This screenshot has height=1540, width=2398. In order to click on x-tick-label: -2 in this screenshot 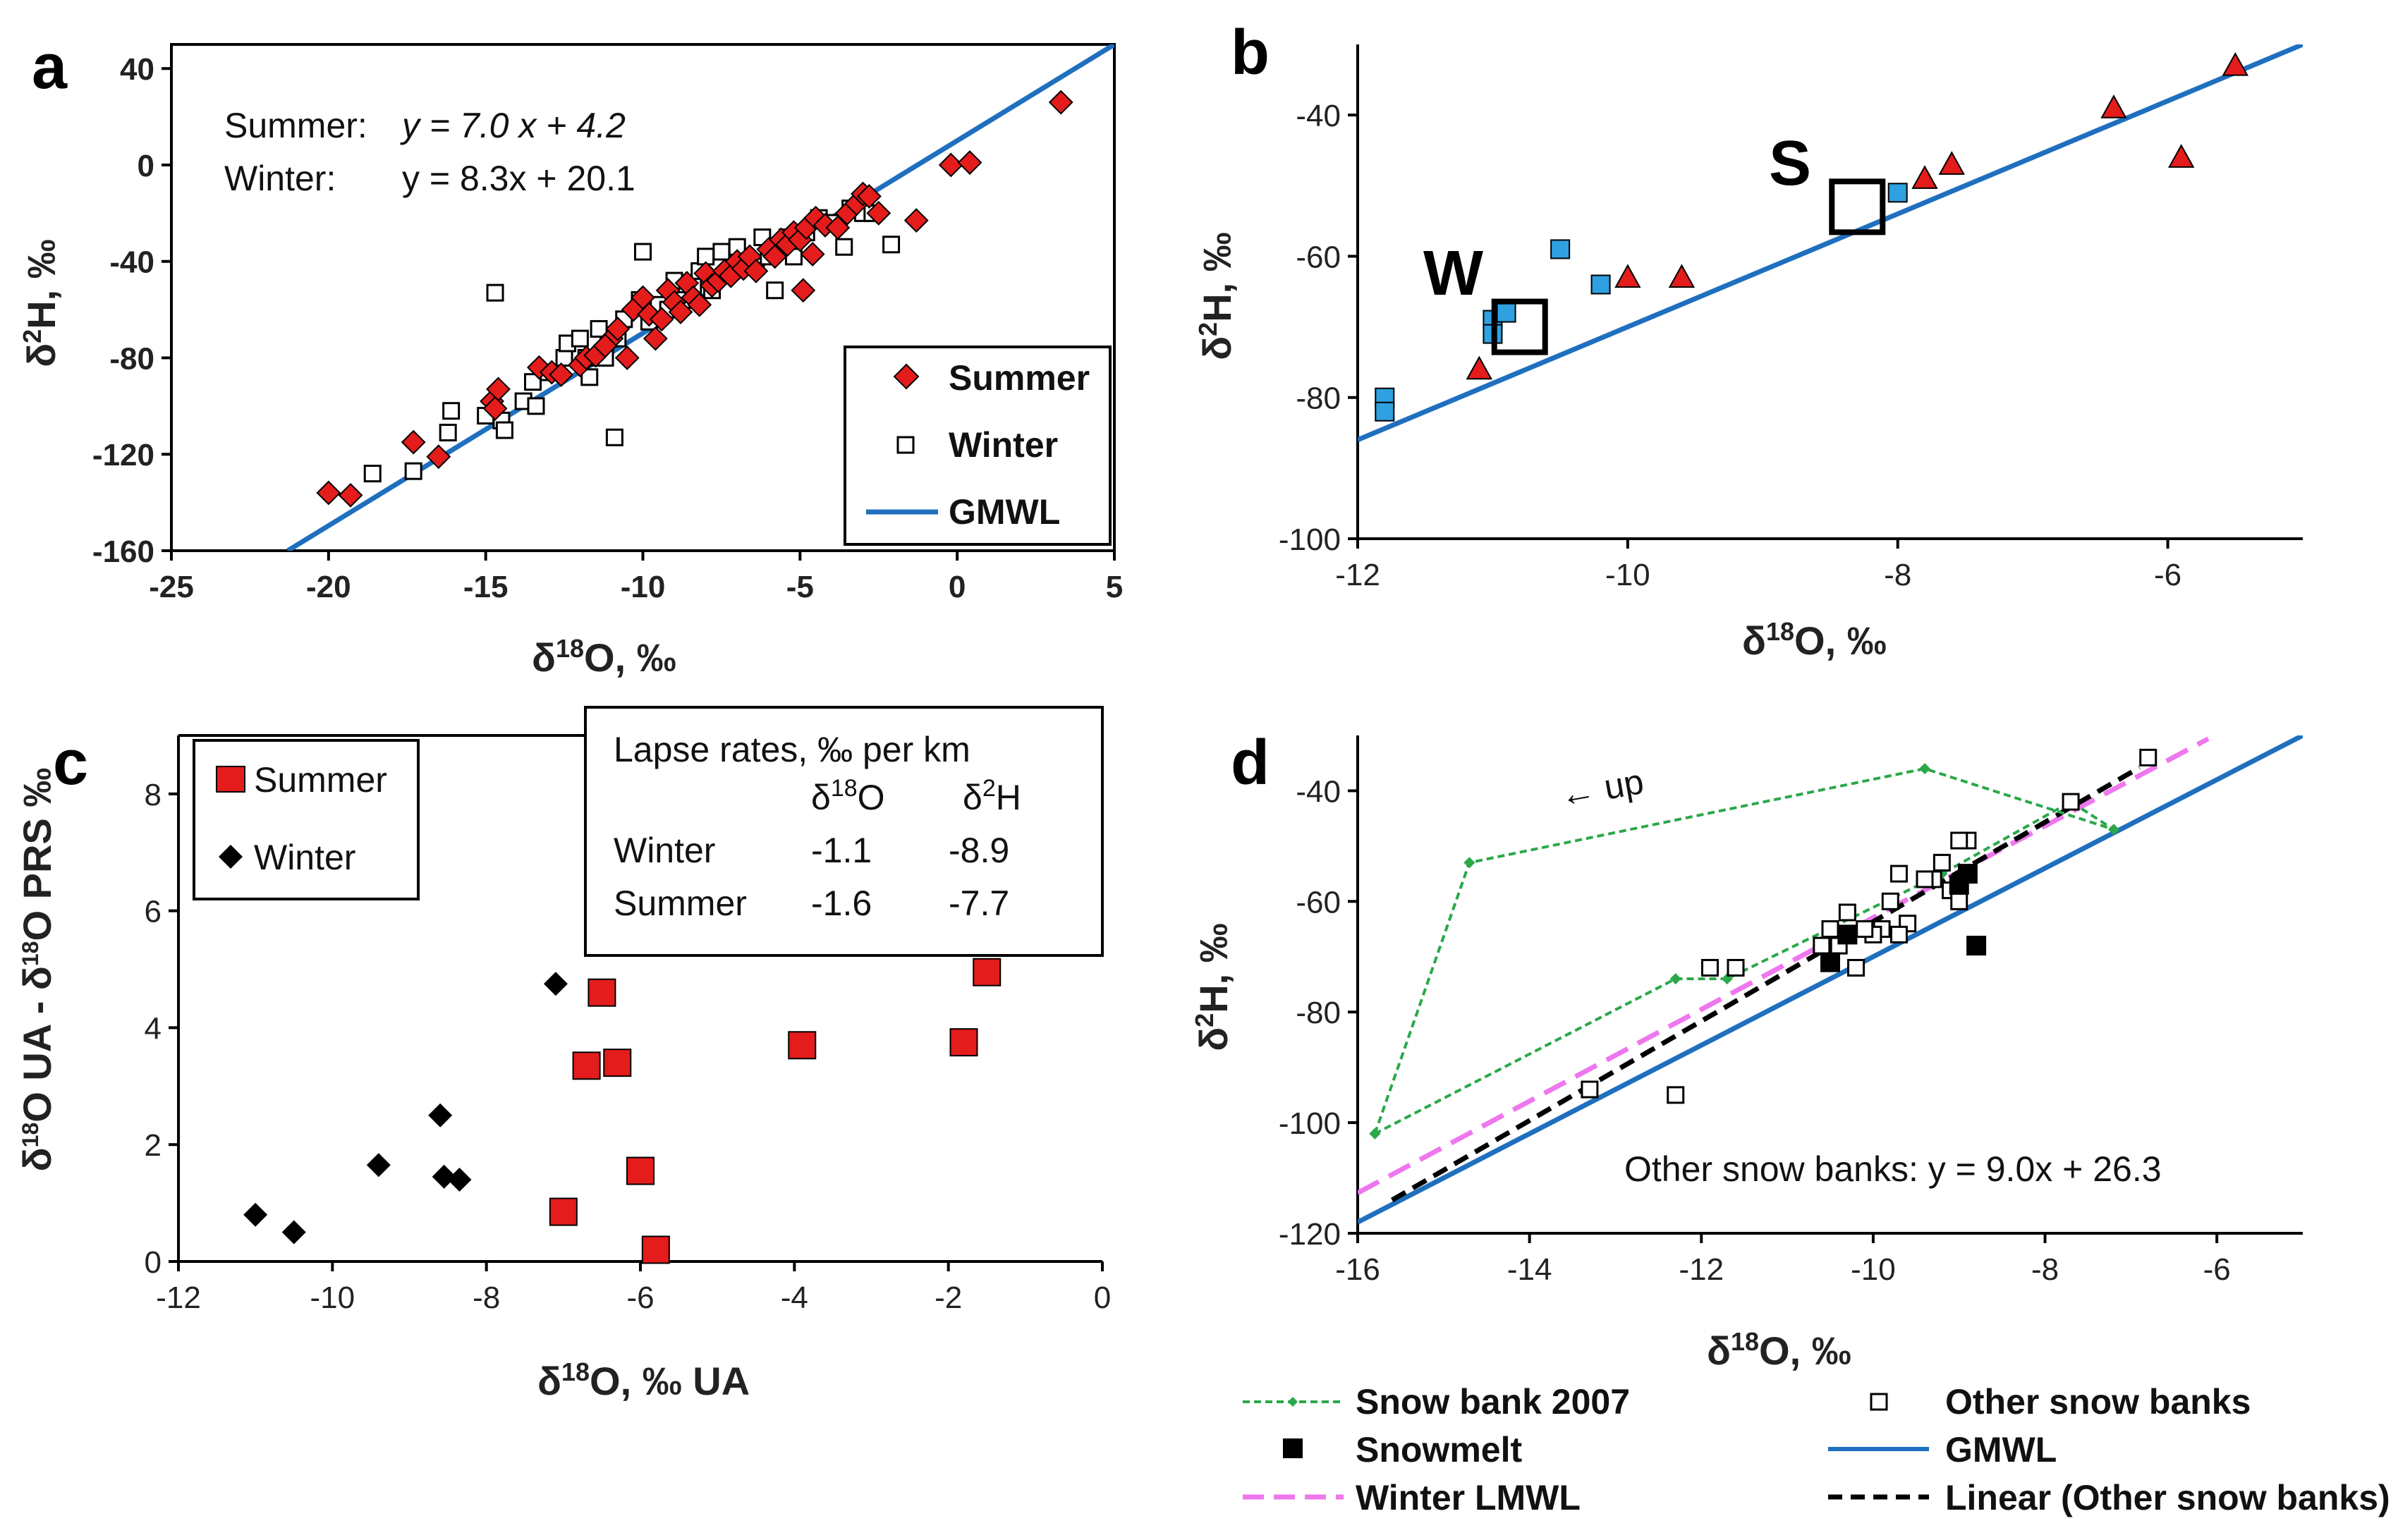, I will do `click(948, 1298)`.